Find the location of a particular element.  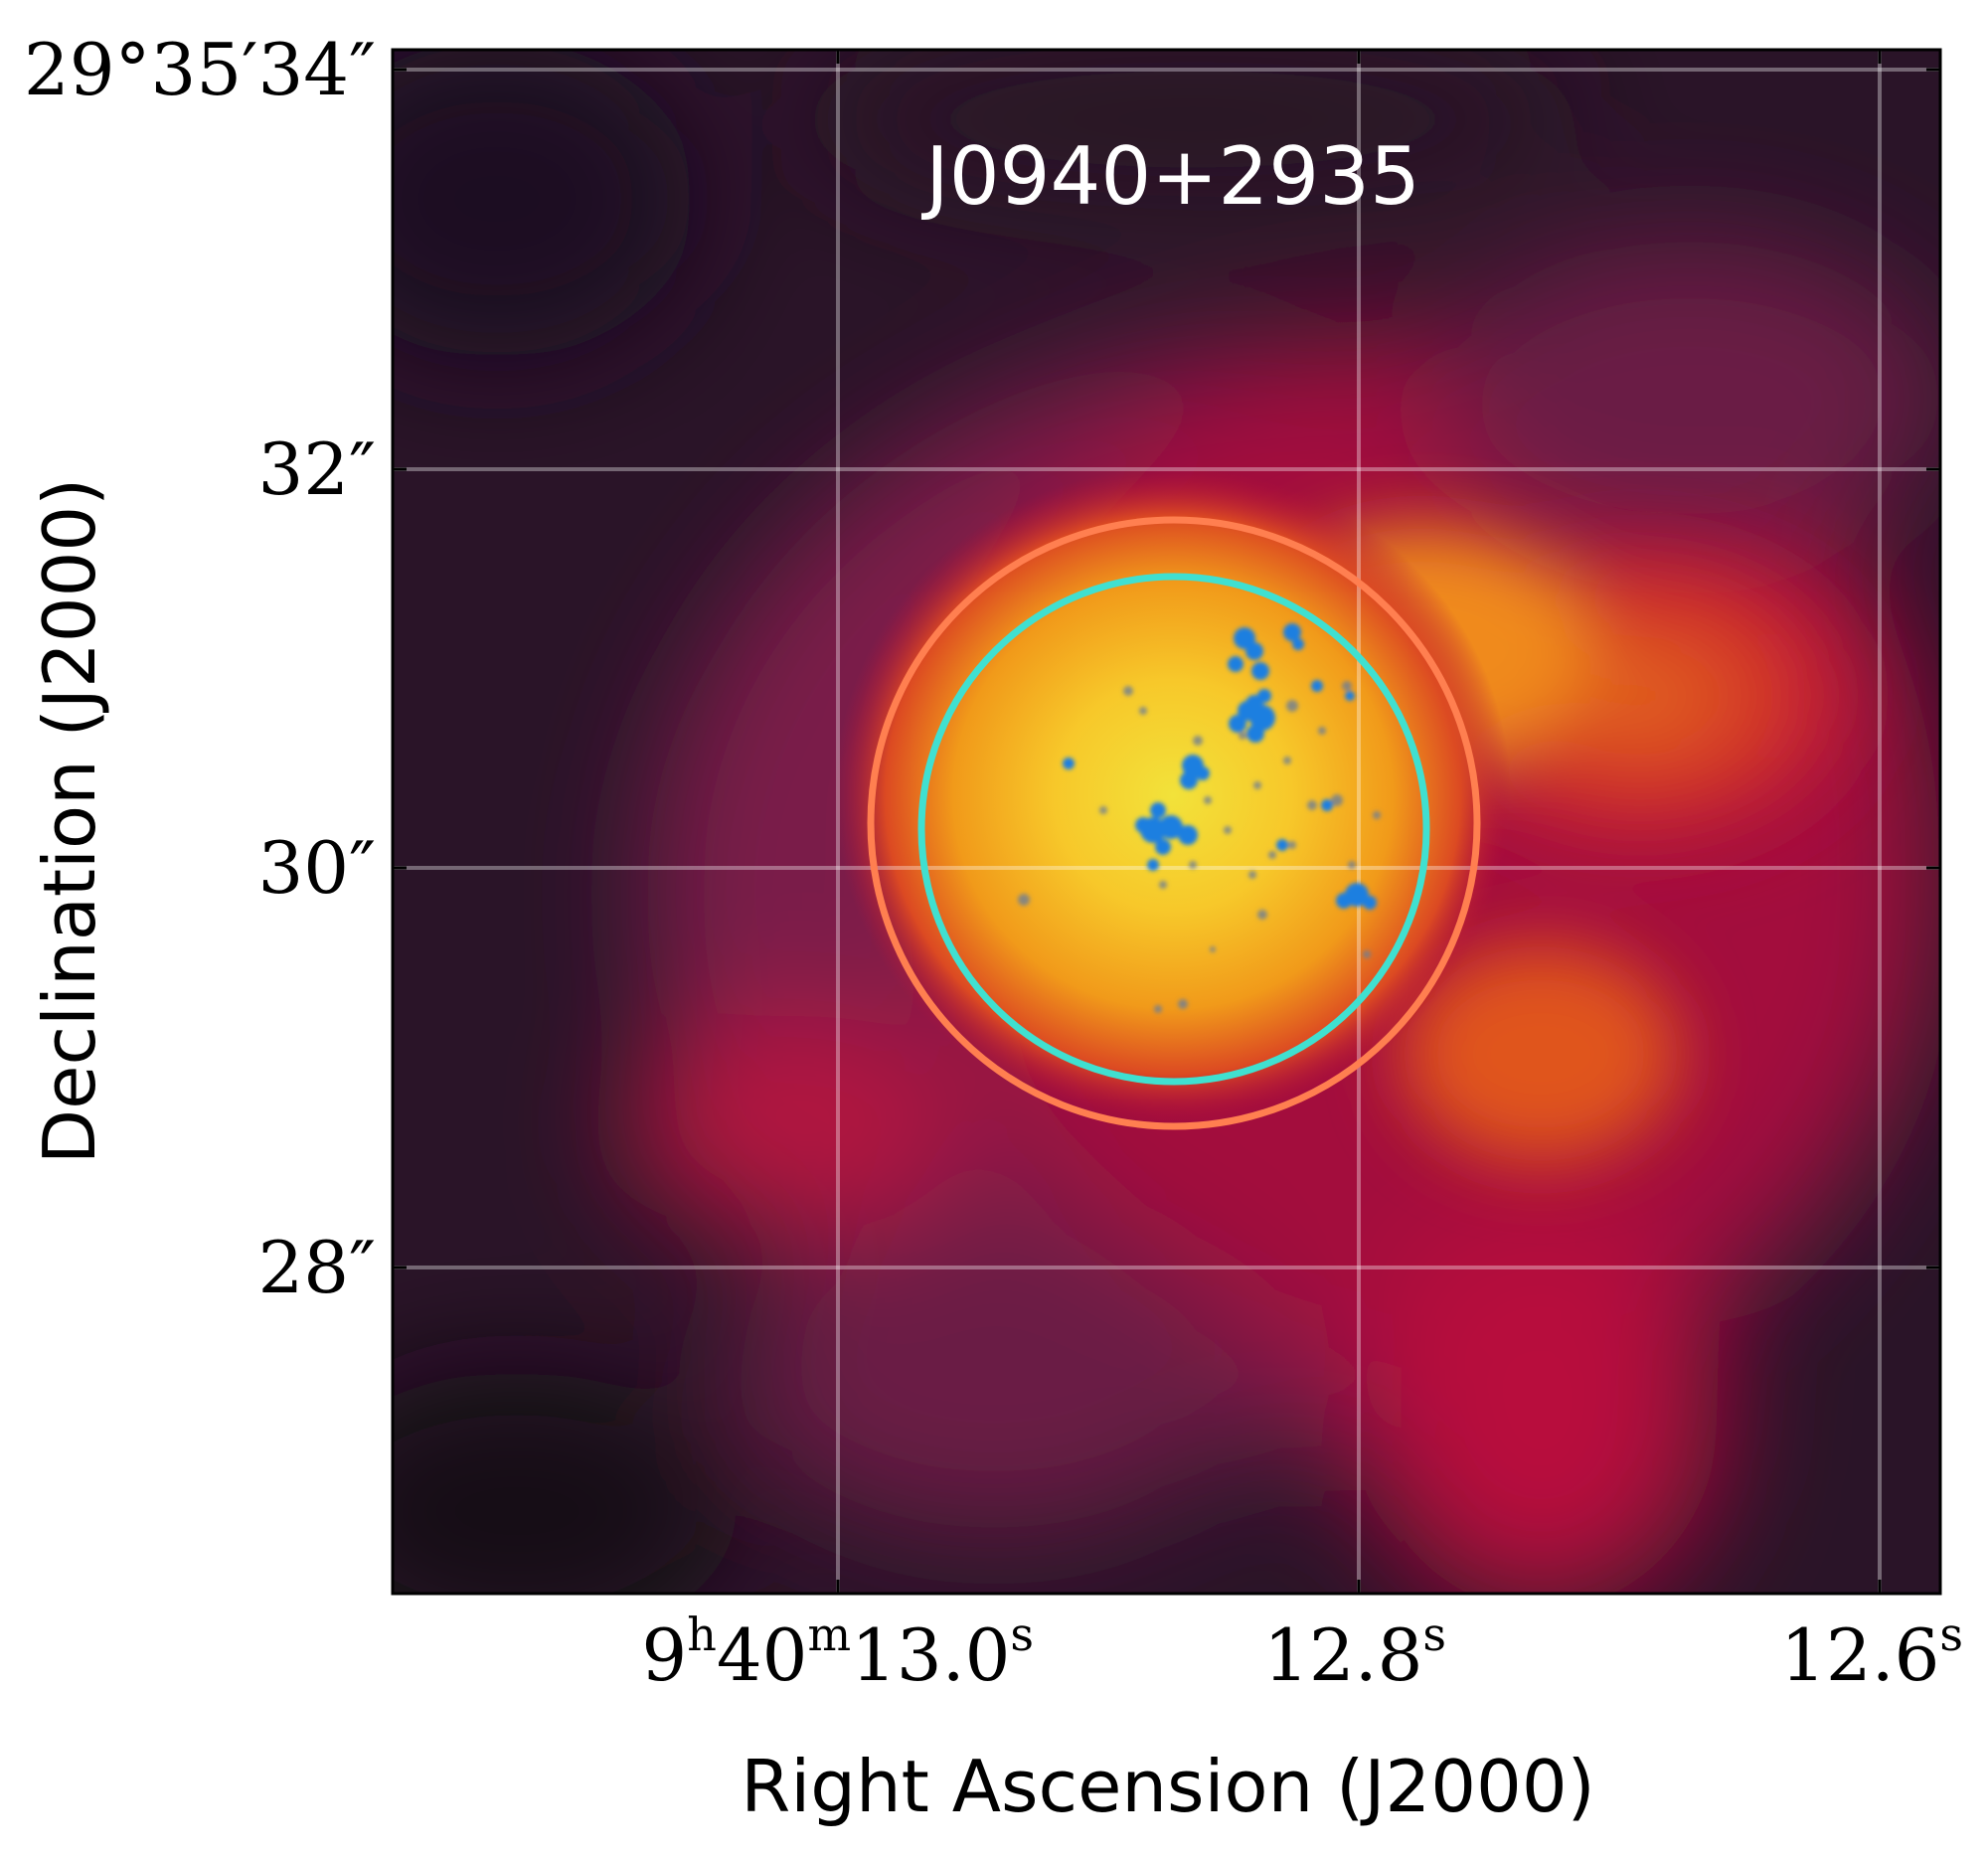

x-axis-title: Right Ascension (J2000) is located at coordinates (1168, 1786).